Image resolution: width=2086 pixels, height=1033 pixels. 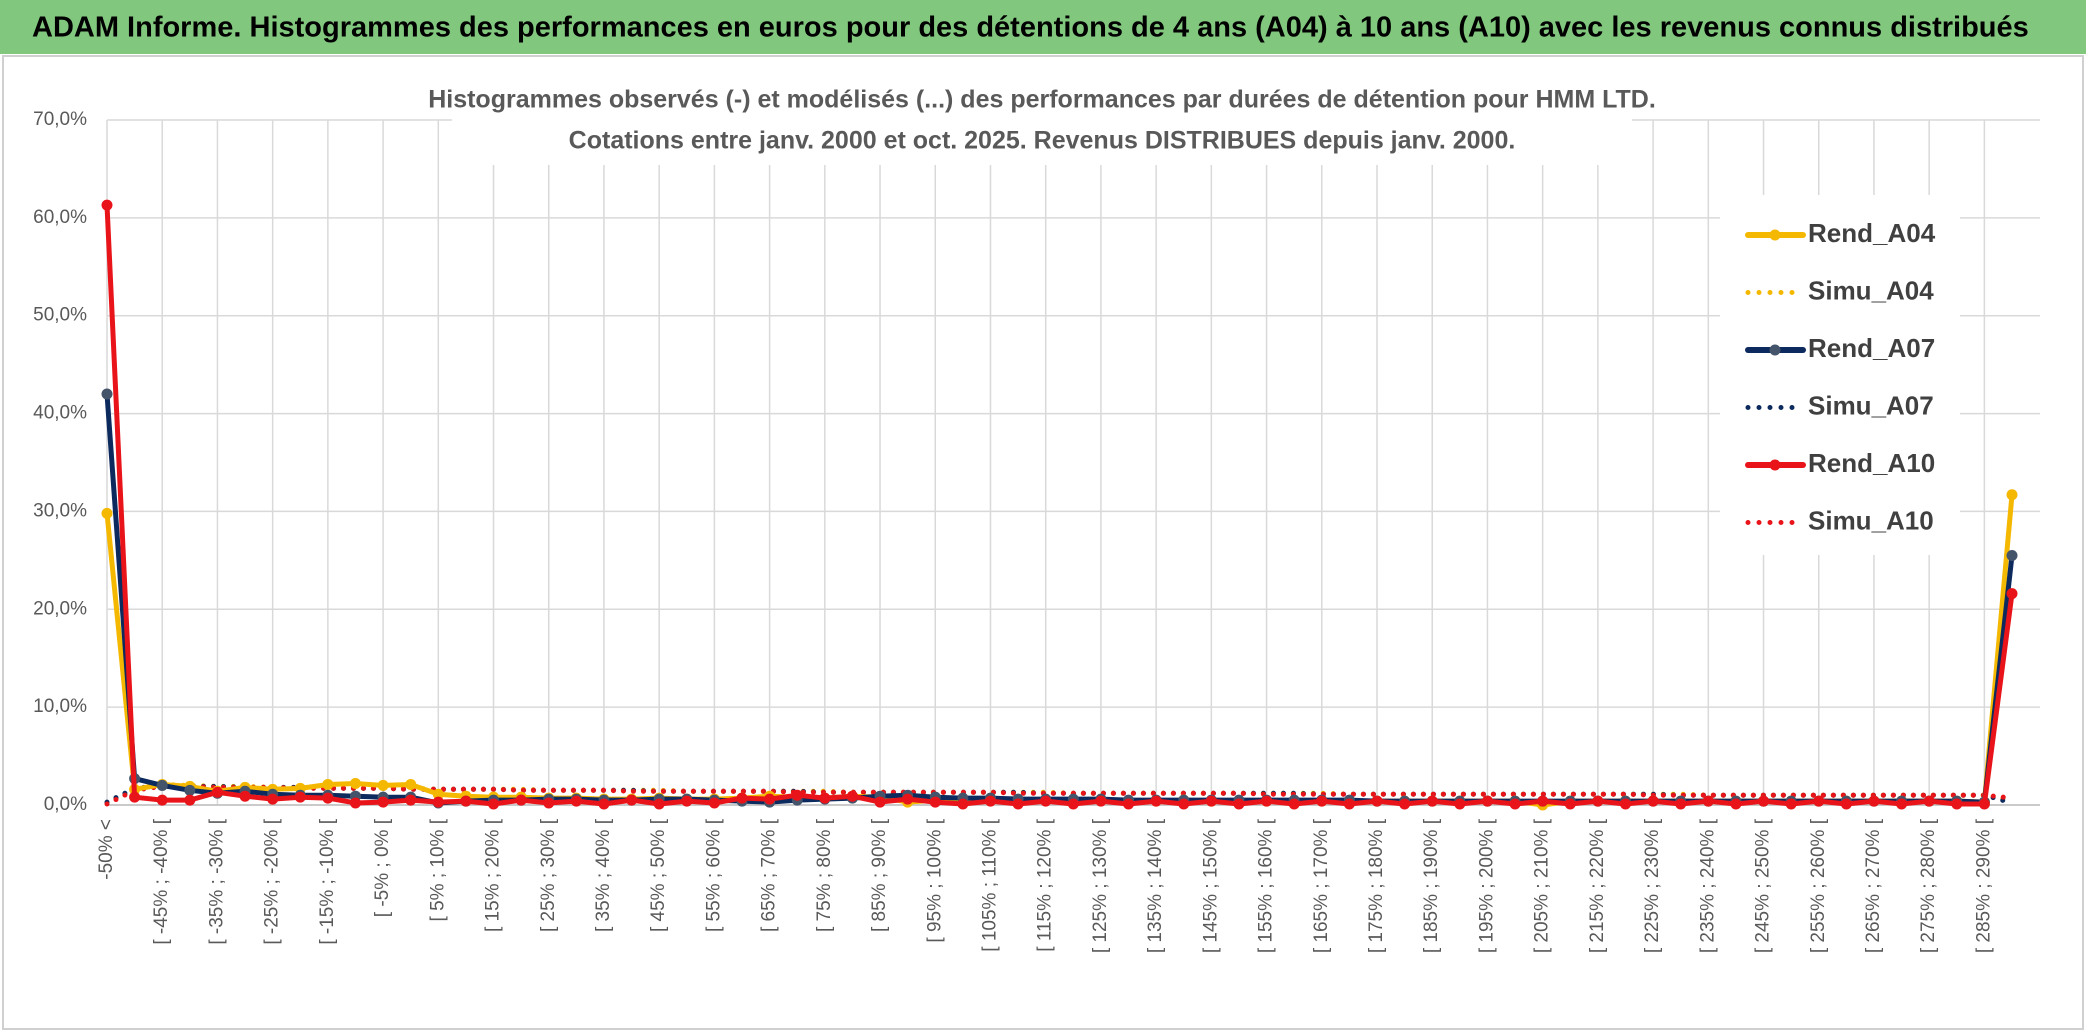 What do you see at coordinates (1486, 885) in the screenshot?
I see `x-tick-label: [ 195% ; 200% [` at bounding box center [1486, 885].